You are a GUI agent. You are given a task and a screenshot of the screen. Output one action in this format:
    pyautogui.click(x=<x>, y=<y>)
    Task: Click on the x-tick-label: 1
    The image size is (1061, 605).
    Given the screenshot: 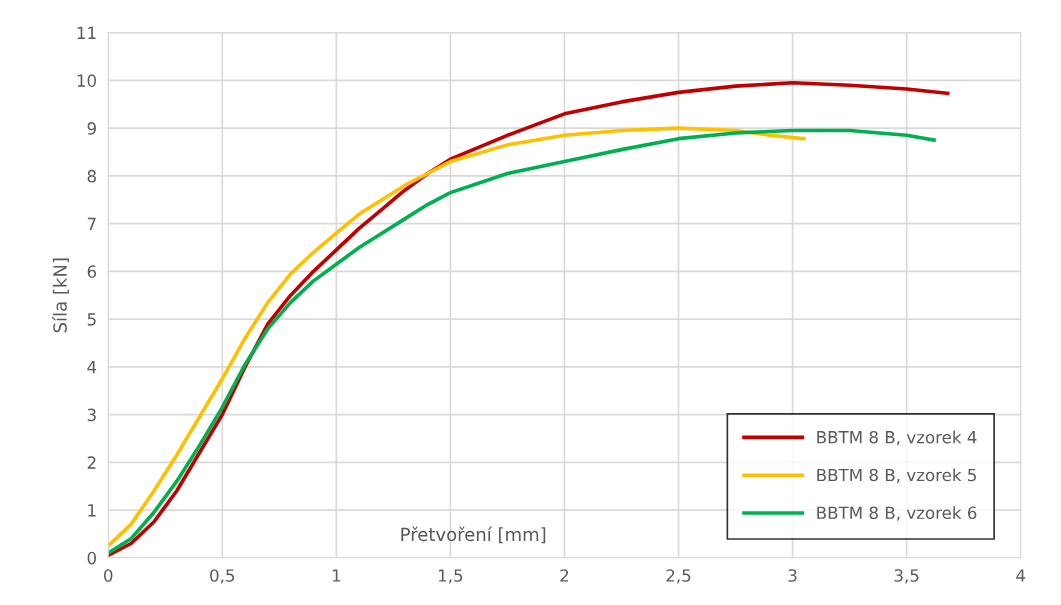 What is the action you would take?
    pyautogui.click(x=336, y=575)
    